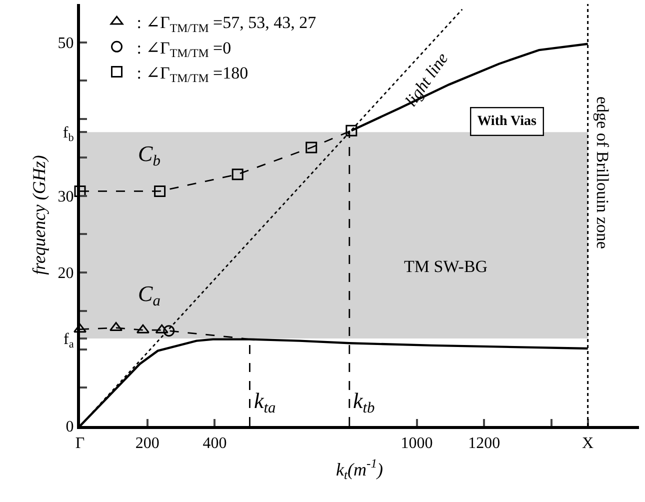  What do you see at coordinates (359, 469) in the screenshot?
I see `x-axis-title: k$_{t}$(m$^{-1}$)` at bounding box center [359, 469].